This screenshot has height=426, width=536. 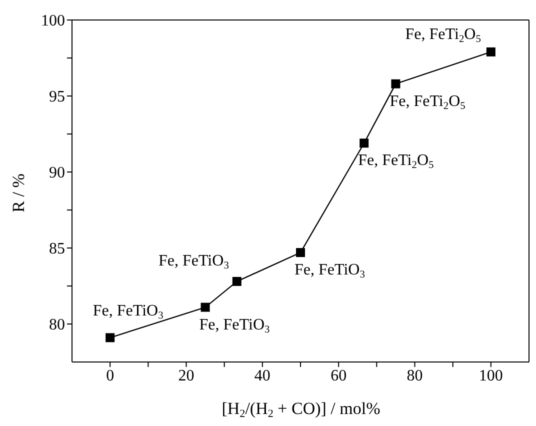 I want to click on x-tick-label: 0, so click(x=110, y=375).